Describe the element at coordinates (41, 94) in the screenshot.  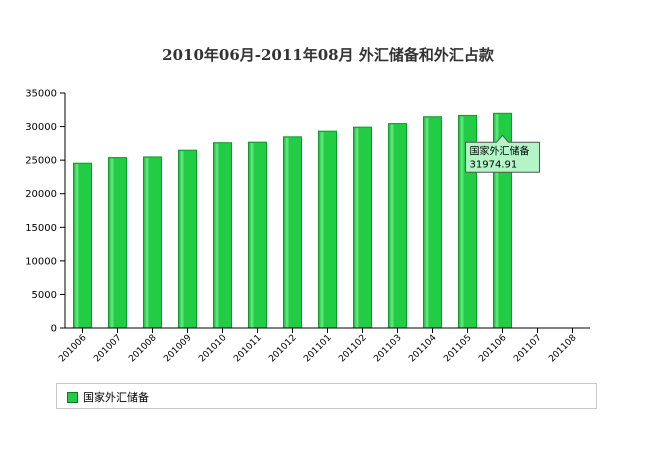
I see `y-tick-label: 35000` at that location.